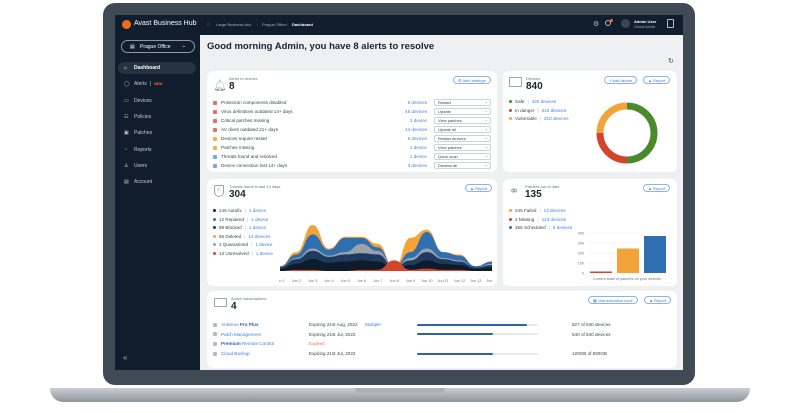  What do you see at coordinates (157, 68) in the screenshot?
I see `sidebar-item-dashboard: ⌂ Dashboard` at bounding box center [157, 68].